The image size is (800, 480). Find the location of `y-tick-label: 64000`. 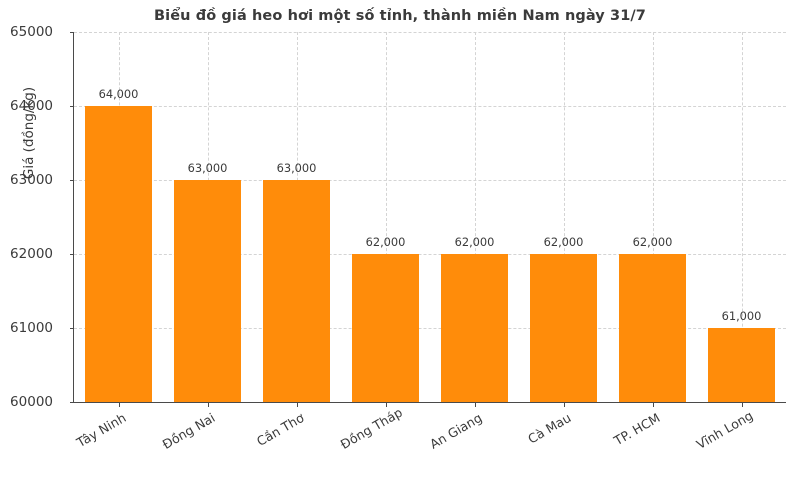

y-tick-label: 64000 is located at coordinates (31, 106).